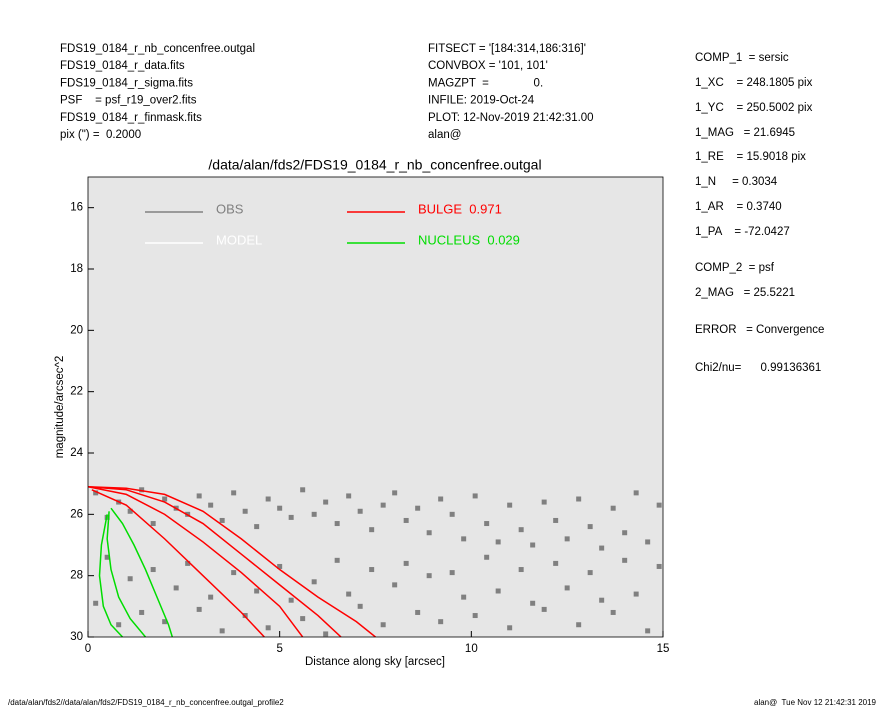  What do you see at coordinates (754, 83) in the screenshot?
I see `fit-parameter: 1_XC = 248.1805 pix` at bounding box center [754, 83].